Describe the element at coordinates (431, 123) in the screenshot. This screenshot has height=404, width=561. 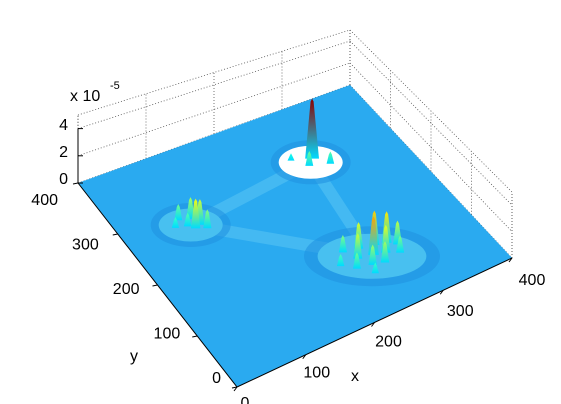
I see `grid-line` at that location.